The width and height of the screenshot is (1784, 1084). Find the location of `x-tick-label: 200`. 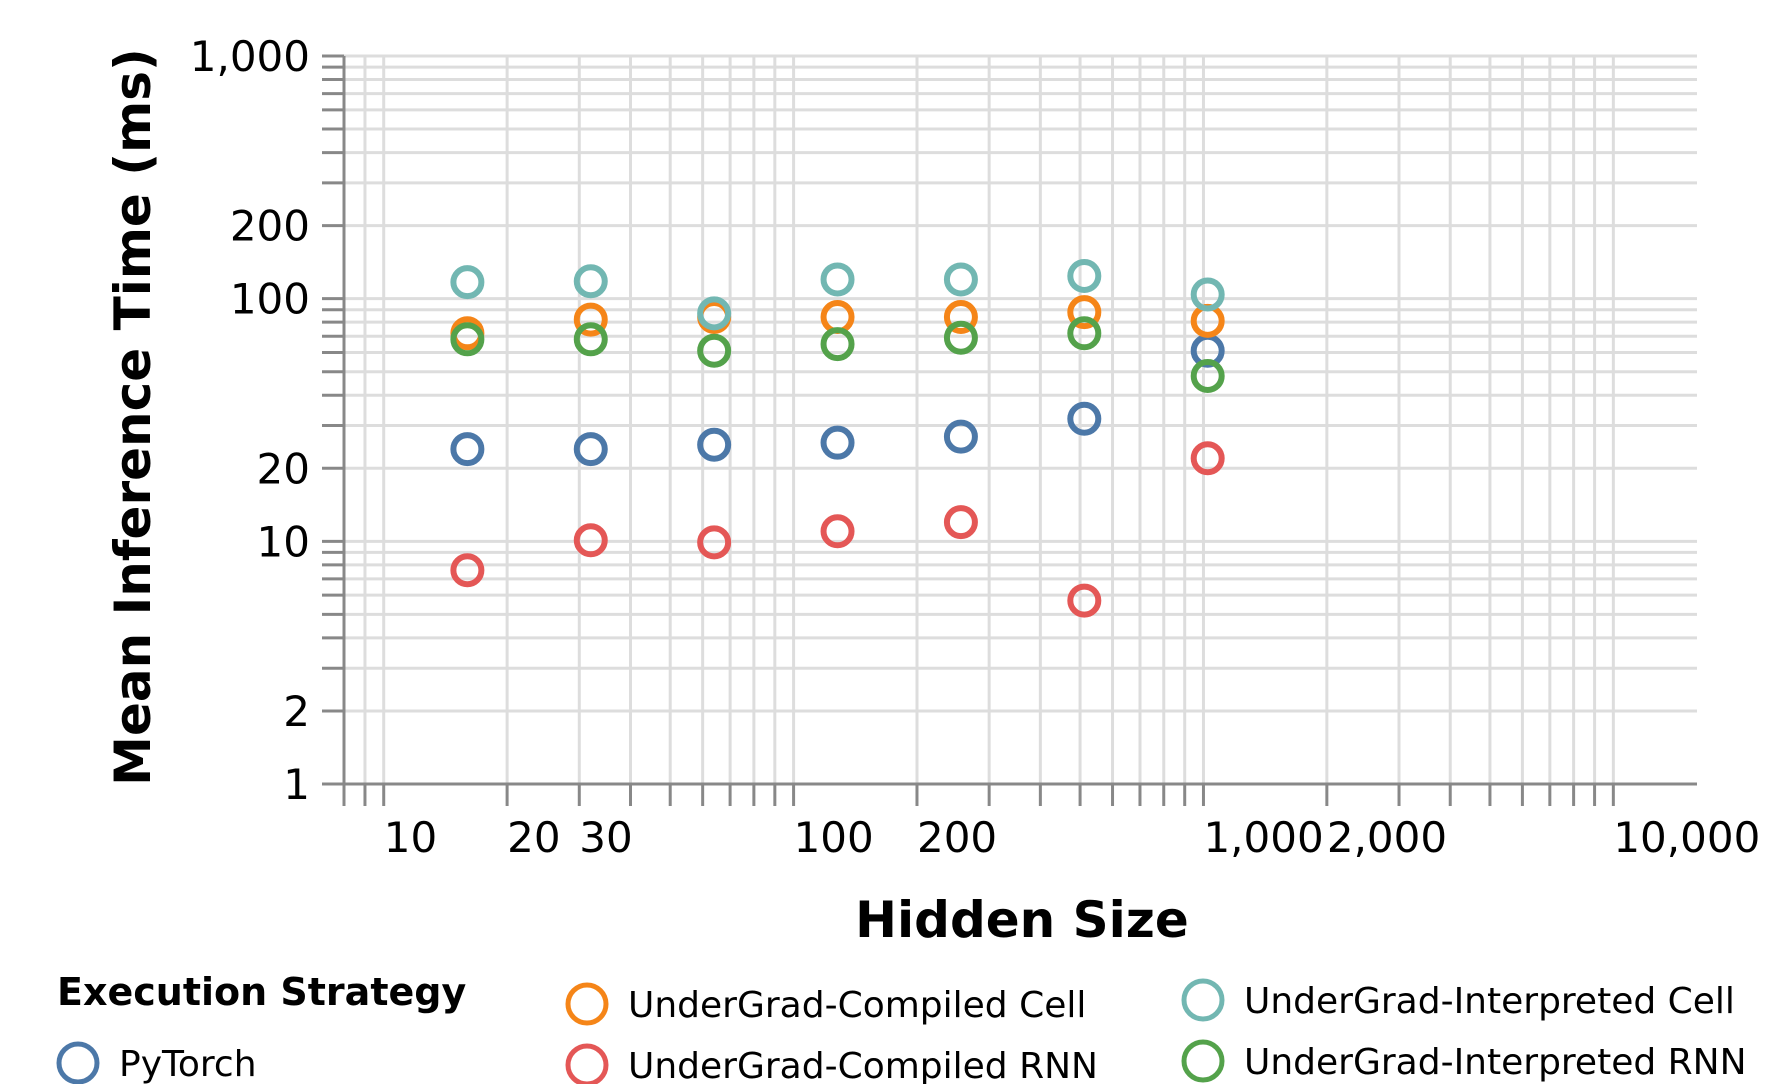

x-tick-label: 200 is located at coordinates (957, 837).